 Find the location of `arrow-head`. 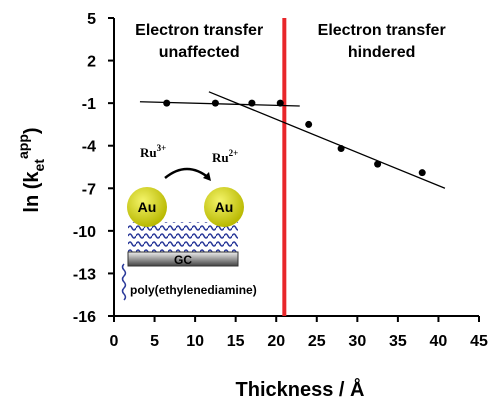

arrow-head is located at coordinates (207, 176).